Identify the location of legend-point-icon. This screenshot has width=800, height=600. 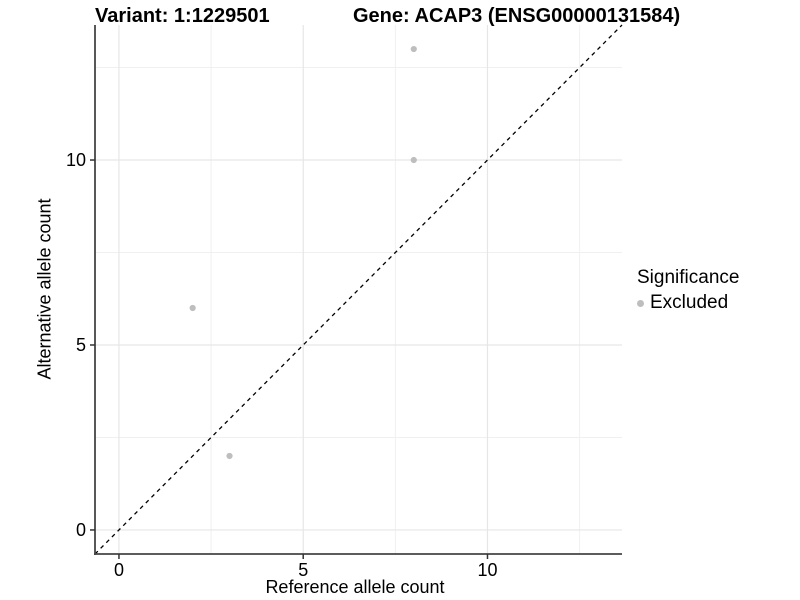
(640, 303).